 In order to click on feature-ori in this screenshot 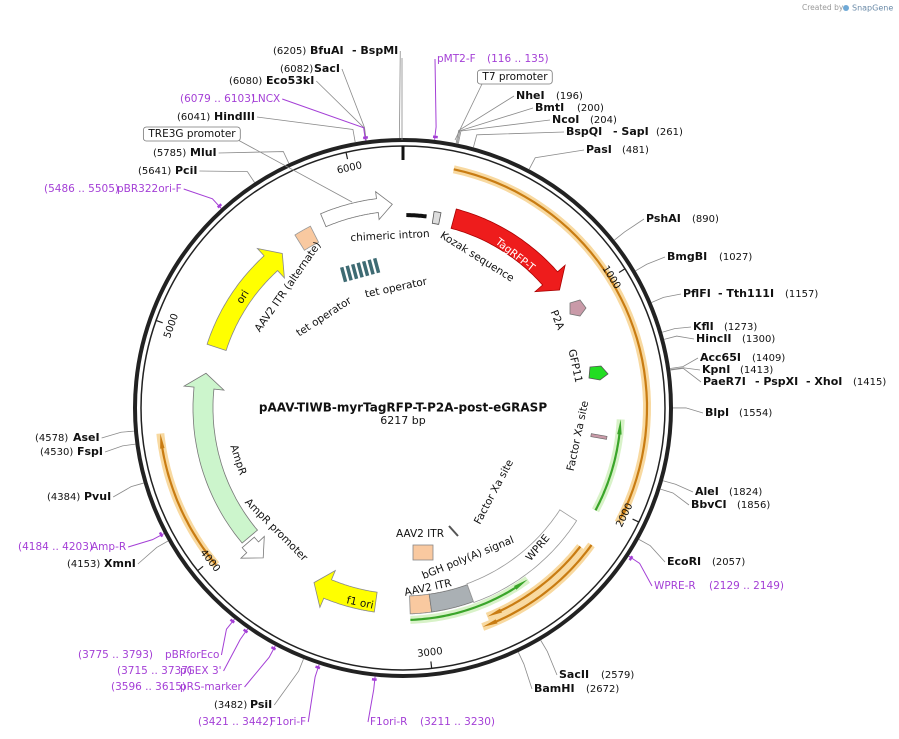, I will do `click(245, 299)`.